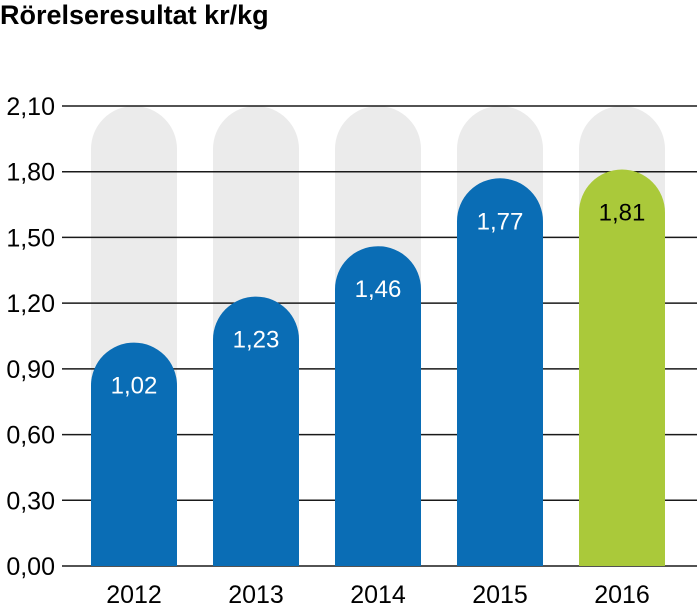 This screenshot has height=606, width=697. Describe the element at coordinates (622, 593) in the screenshot. I see `x-tick-label-2016: 2016` at that location.